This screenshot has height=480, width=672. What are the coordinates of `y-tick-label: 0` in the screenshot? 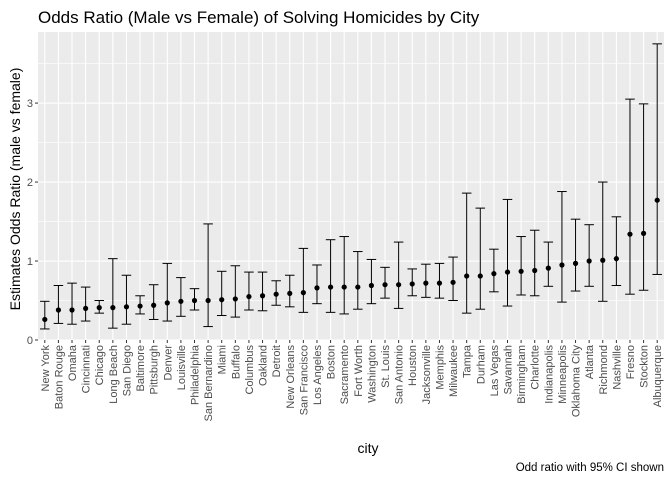 It's located at (30, 341).